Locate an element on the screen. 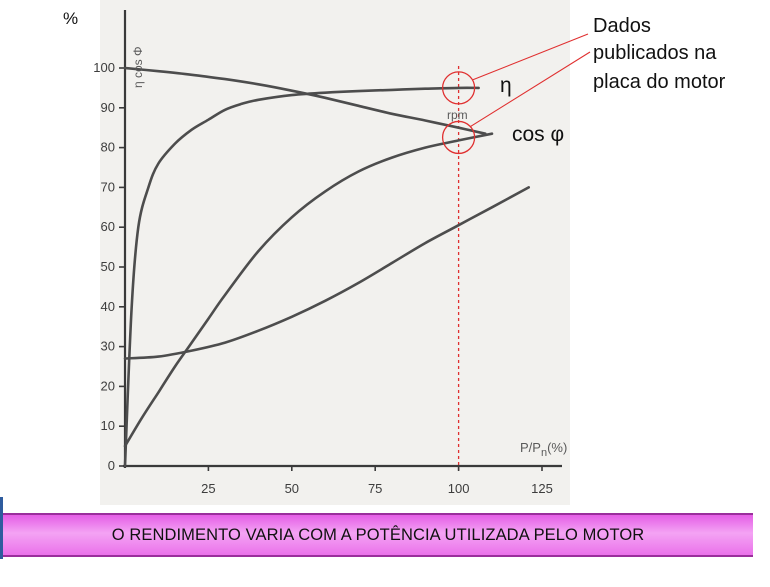  x-tick-label: 75 is located at coordinates (375, 488).